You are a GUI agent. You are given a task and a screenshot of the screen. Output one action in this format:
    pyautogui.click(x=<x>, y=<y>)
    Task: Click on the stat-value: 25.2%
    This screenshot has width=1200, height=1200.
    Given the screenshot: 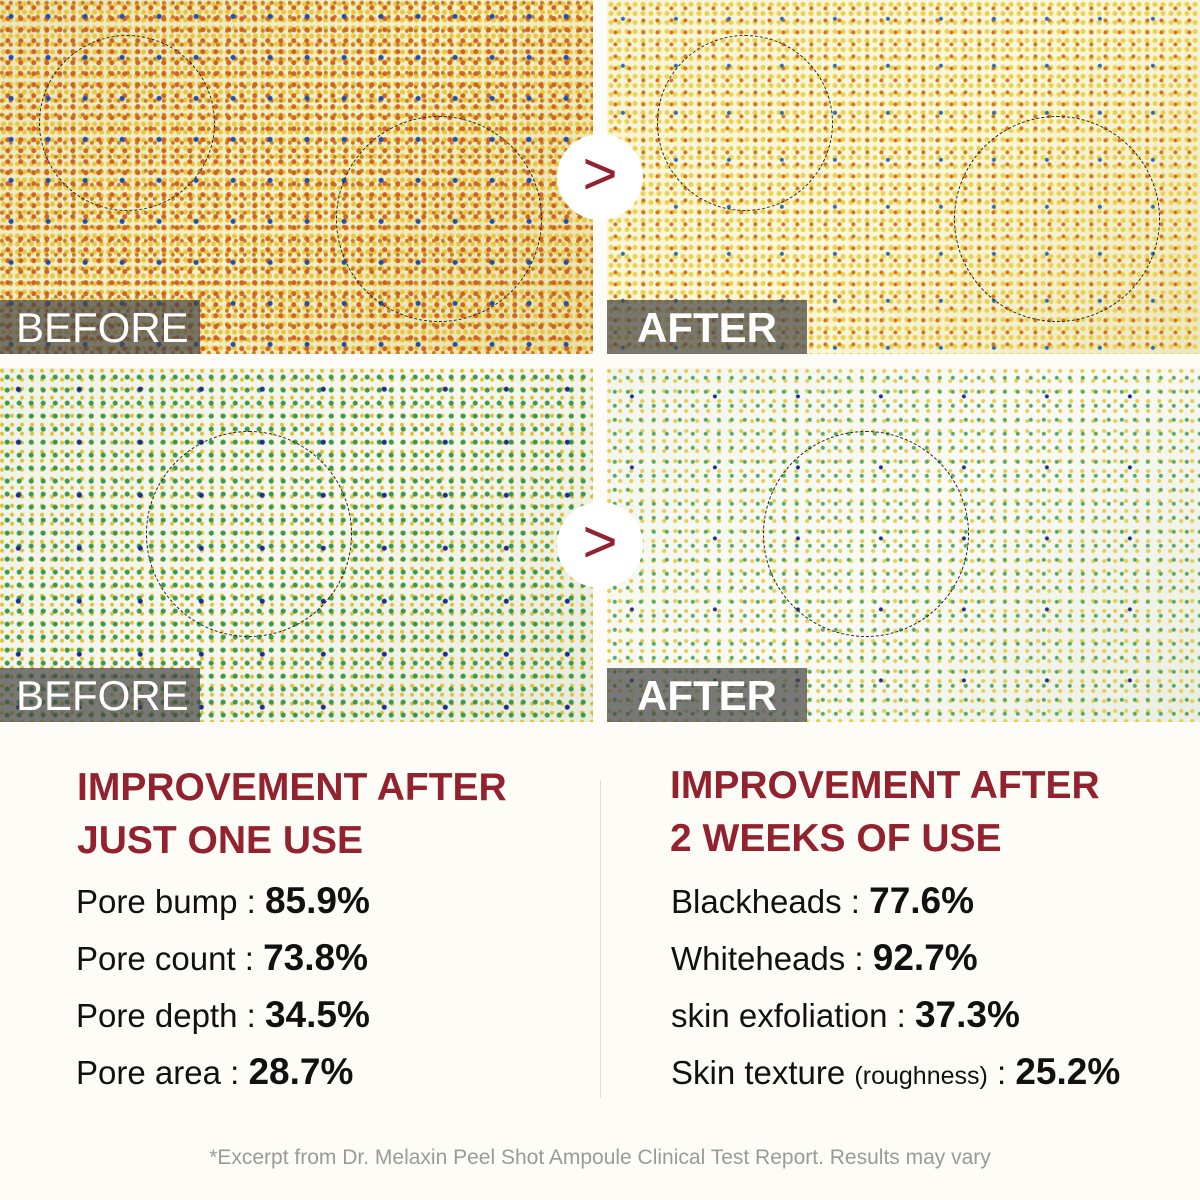 What is the action you would take?
    pyautogui.click(x=1068, y=1071)
    